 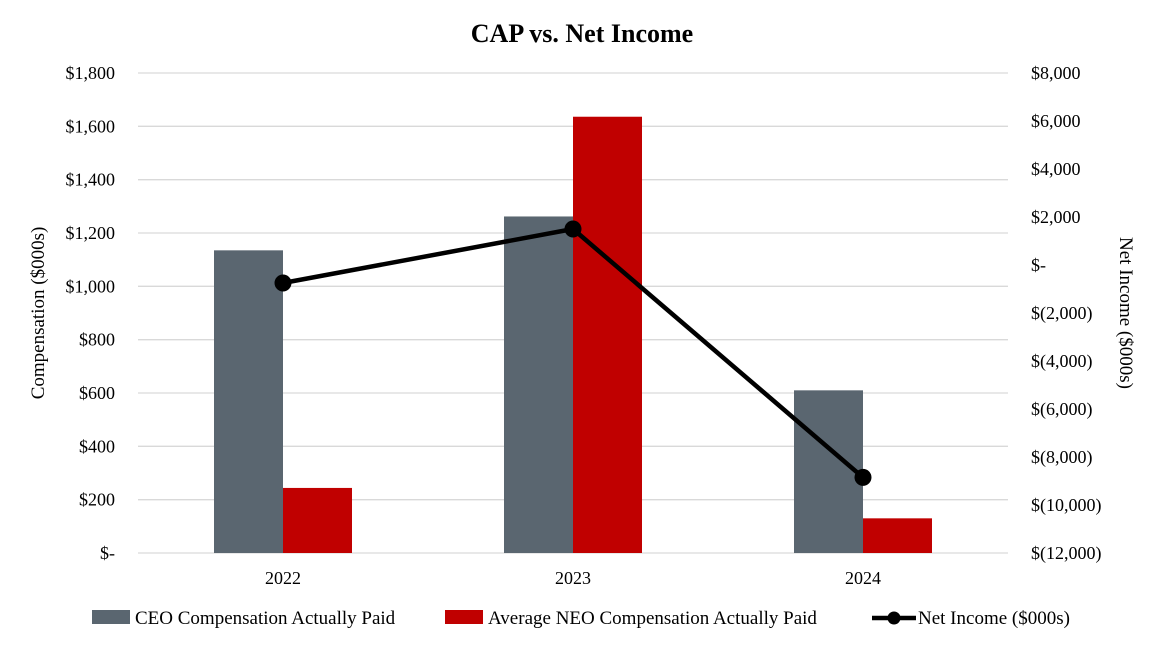 What do you see at coordinates (573, 229) in the screenshot?
I see `net-income-point-2023` at bounding box center [573, 229].